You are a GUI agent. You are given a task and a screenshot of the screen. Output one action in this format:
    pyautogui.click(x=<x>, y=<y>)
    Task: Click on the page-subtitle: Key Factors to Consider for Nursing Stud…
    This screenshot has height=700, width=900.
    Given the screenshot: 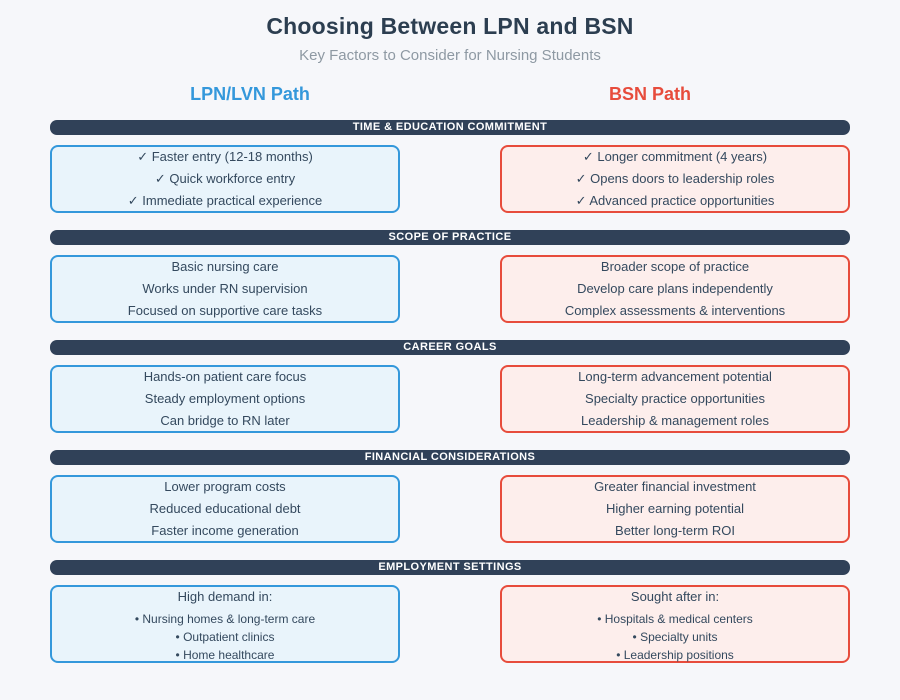 What is the action you would take?
    pyautogui.click(x=450, y=55)
    